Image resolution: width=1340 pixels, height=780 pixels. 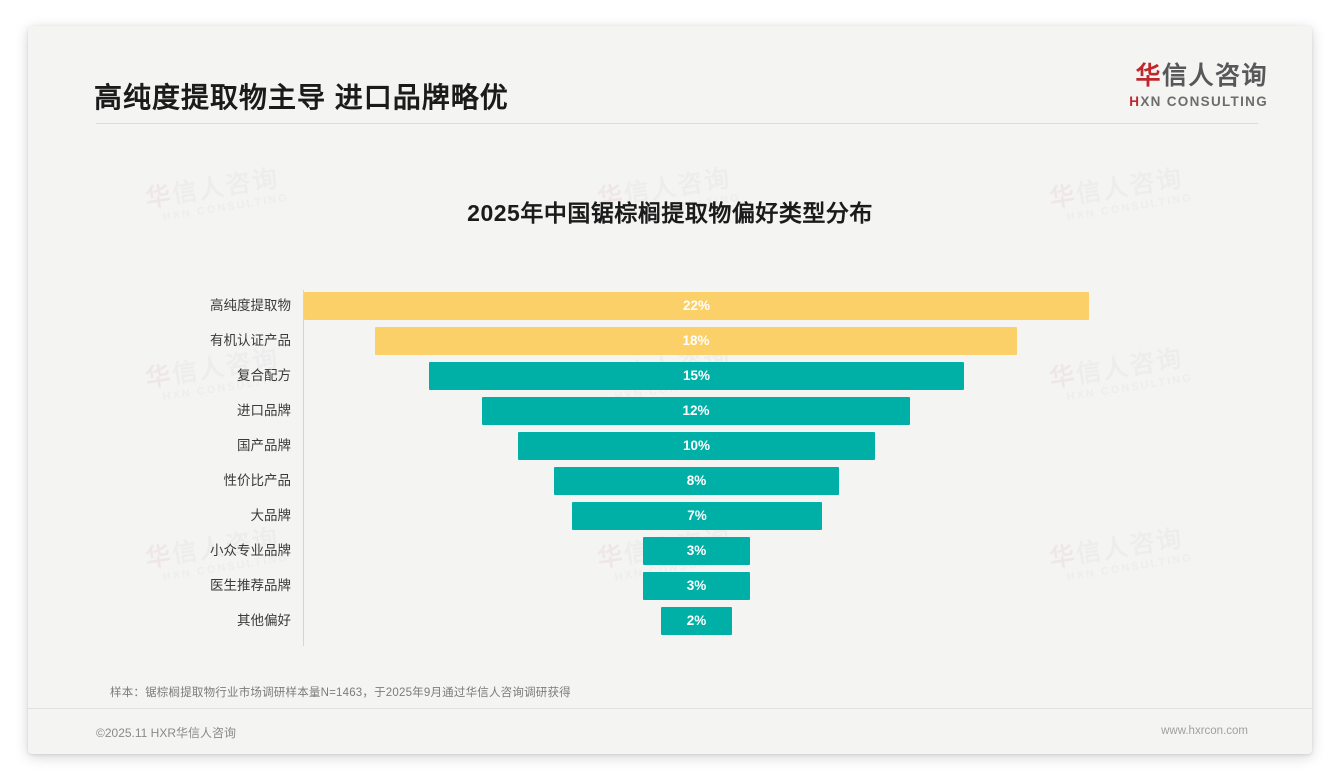 I want to click on funnel-row: 医生推荐品牌 3%, so click(x=670, y=585).